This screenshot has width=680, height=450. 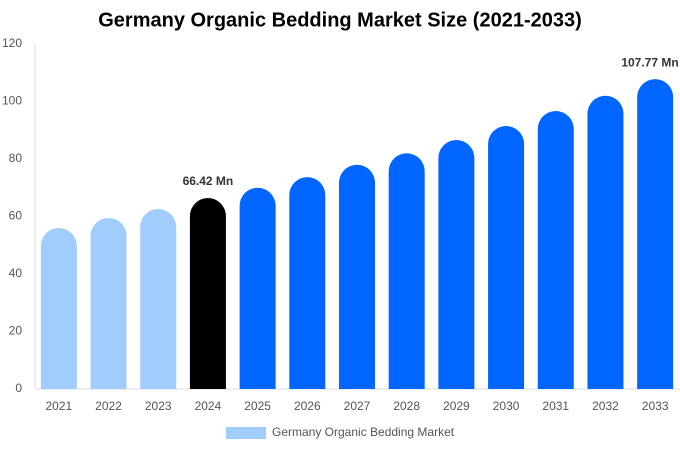 What do you see at coordinates (12, 101) in the screenshot?
I see `y-tick-label: 100` at bounding box center [12, 101].